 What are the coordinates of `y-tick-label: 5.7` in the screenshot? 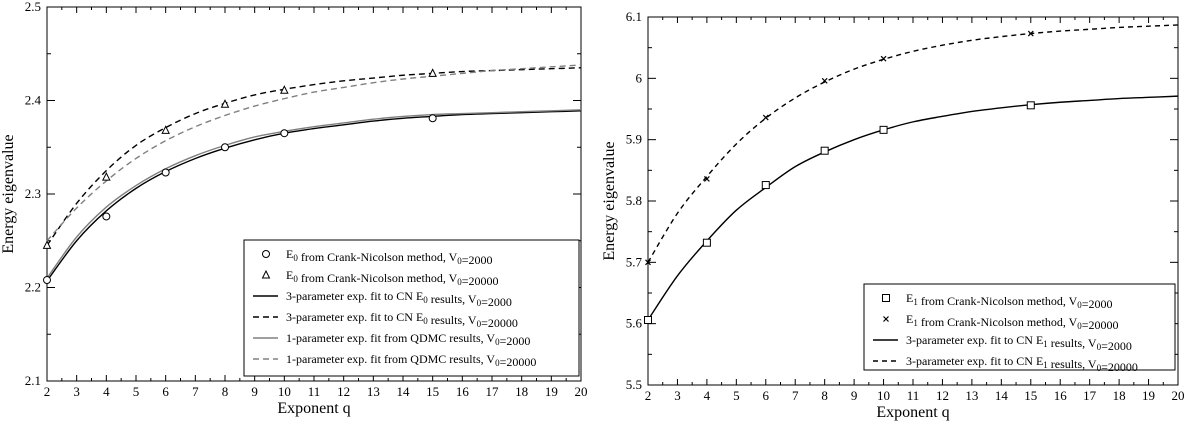 It's located at (634, 261).